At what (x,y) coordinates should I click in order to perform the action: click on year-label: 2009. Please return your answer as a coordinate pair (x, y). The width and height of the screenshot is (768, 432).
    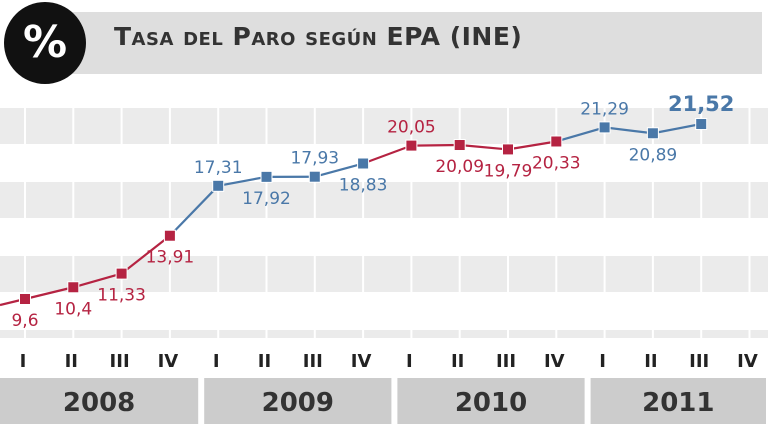
    Looking at the image, I should click on (298, 403).